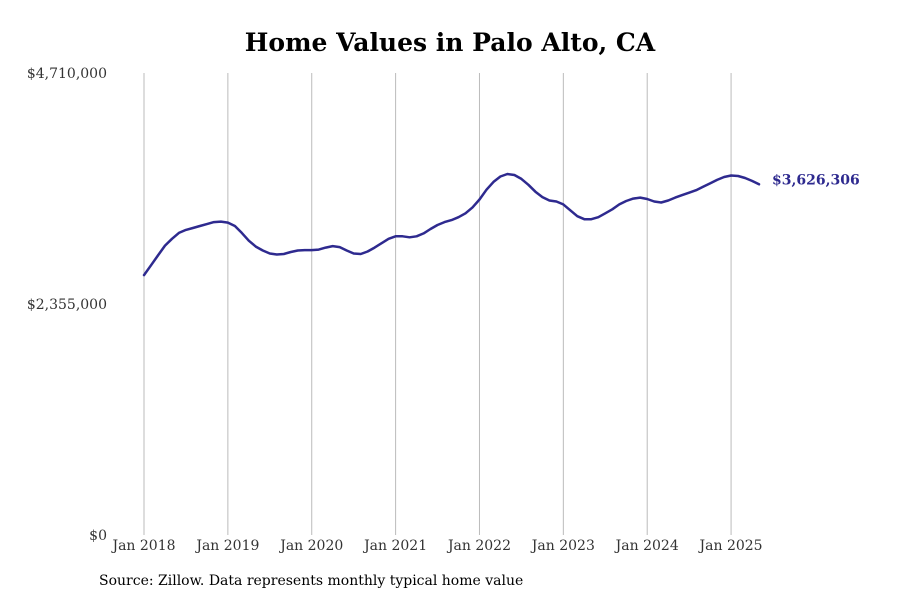  Describe the element at coordinates (67, 305) in the screenshot. I see `y-tick-label: $2,355,000` at that location.